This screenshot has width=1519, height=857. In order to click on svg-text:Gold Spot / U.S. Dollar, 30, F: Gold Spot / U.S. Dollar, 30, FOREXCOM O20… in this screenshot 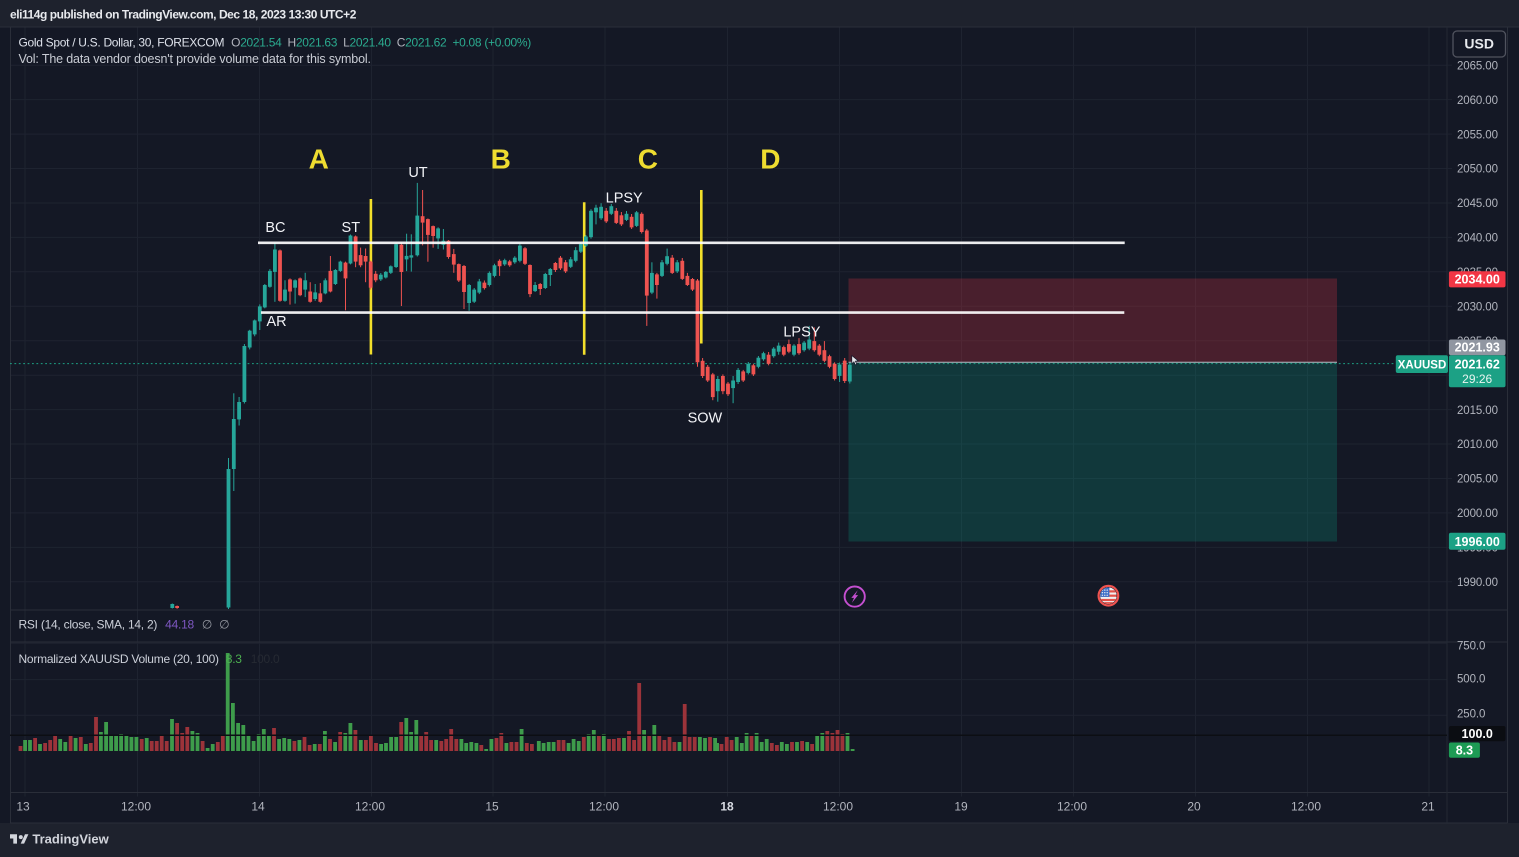, I will do `click(275, 43)`.